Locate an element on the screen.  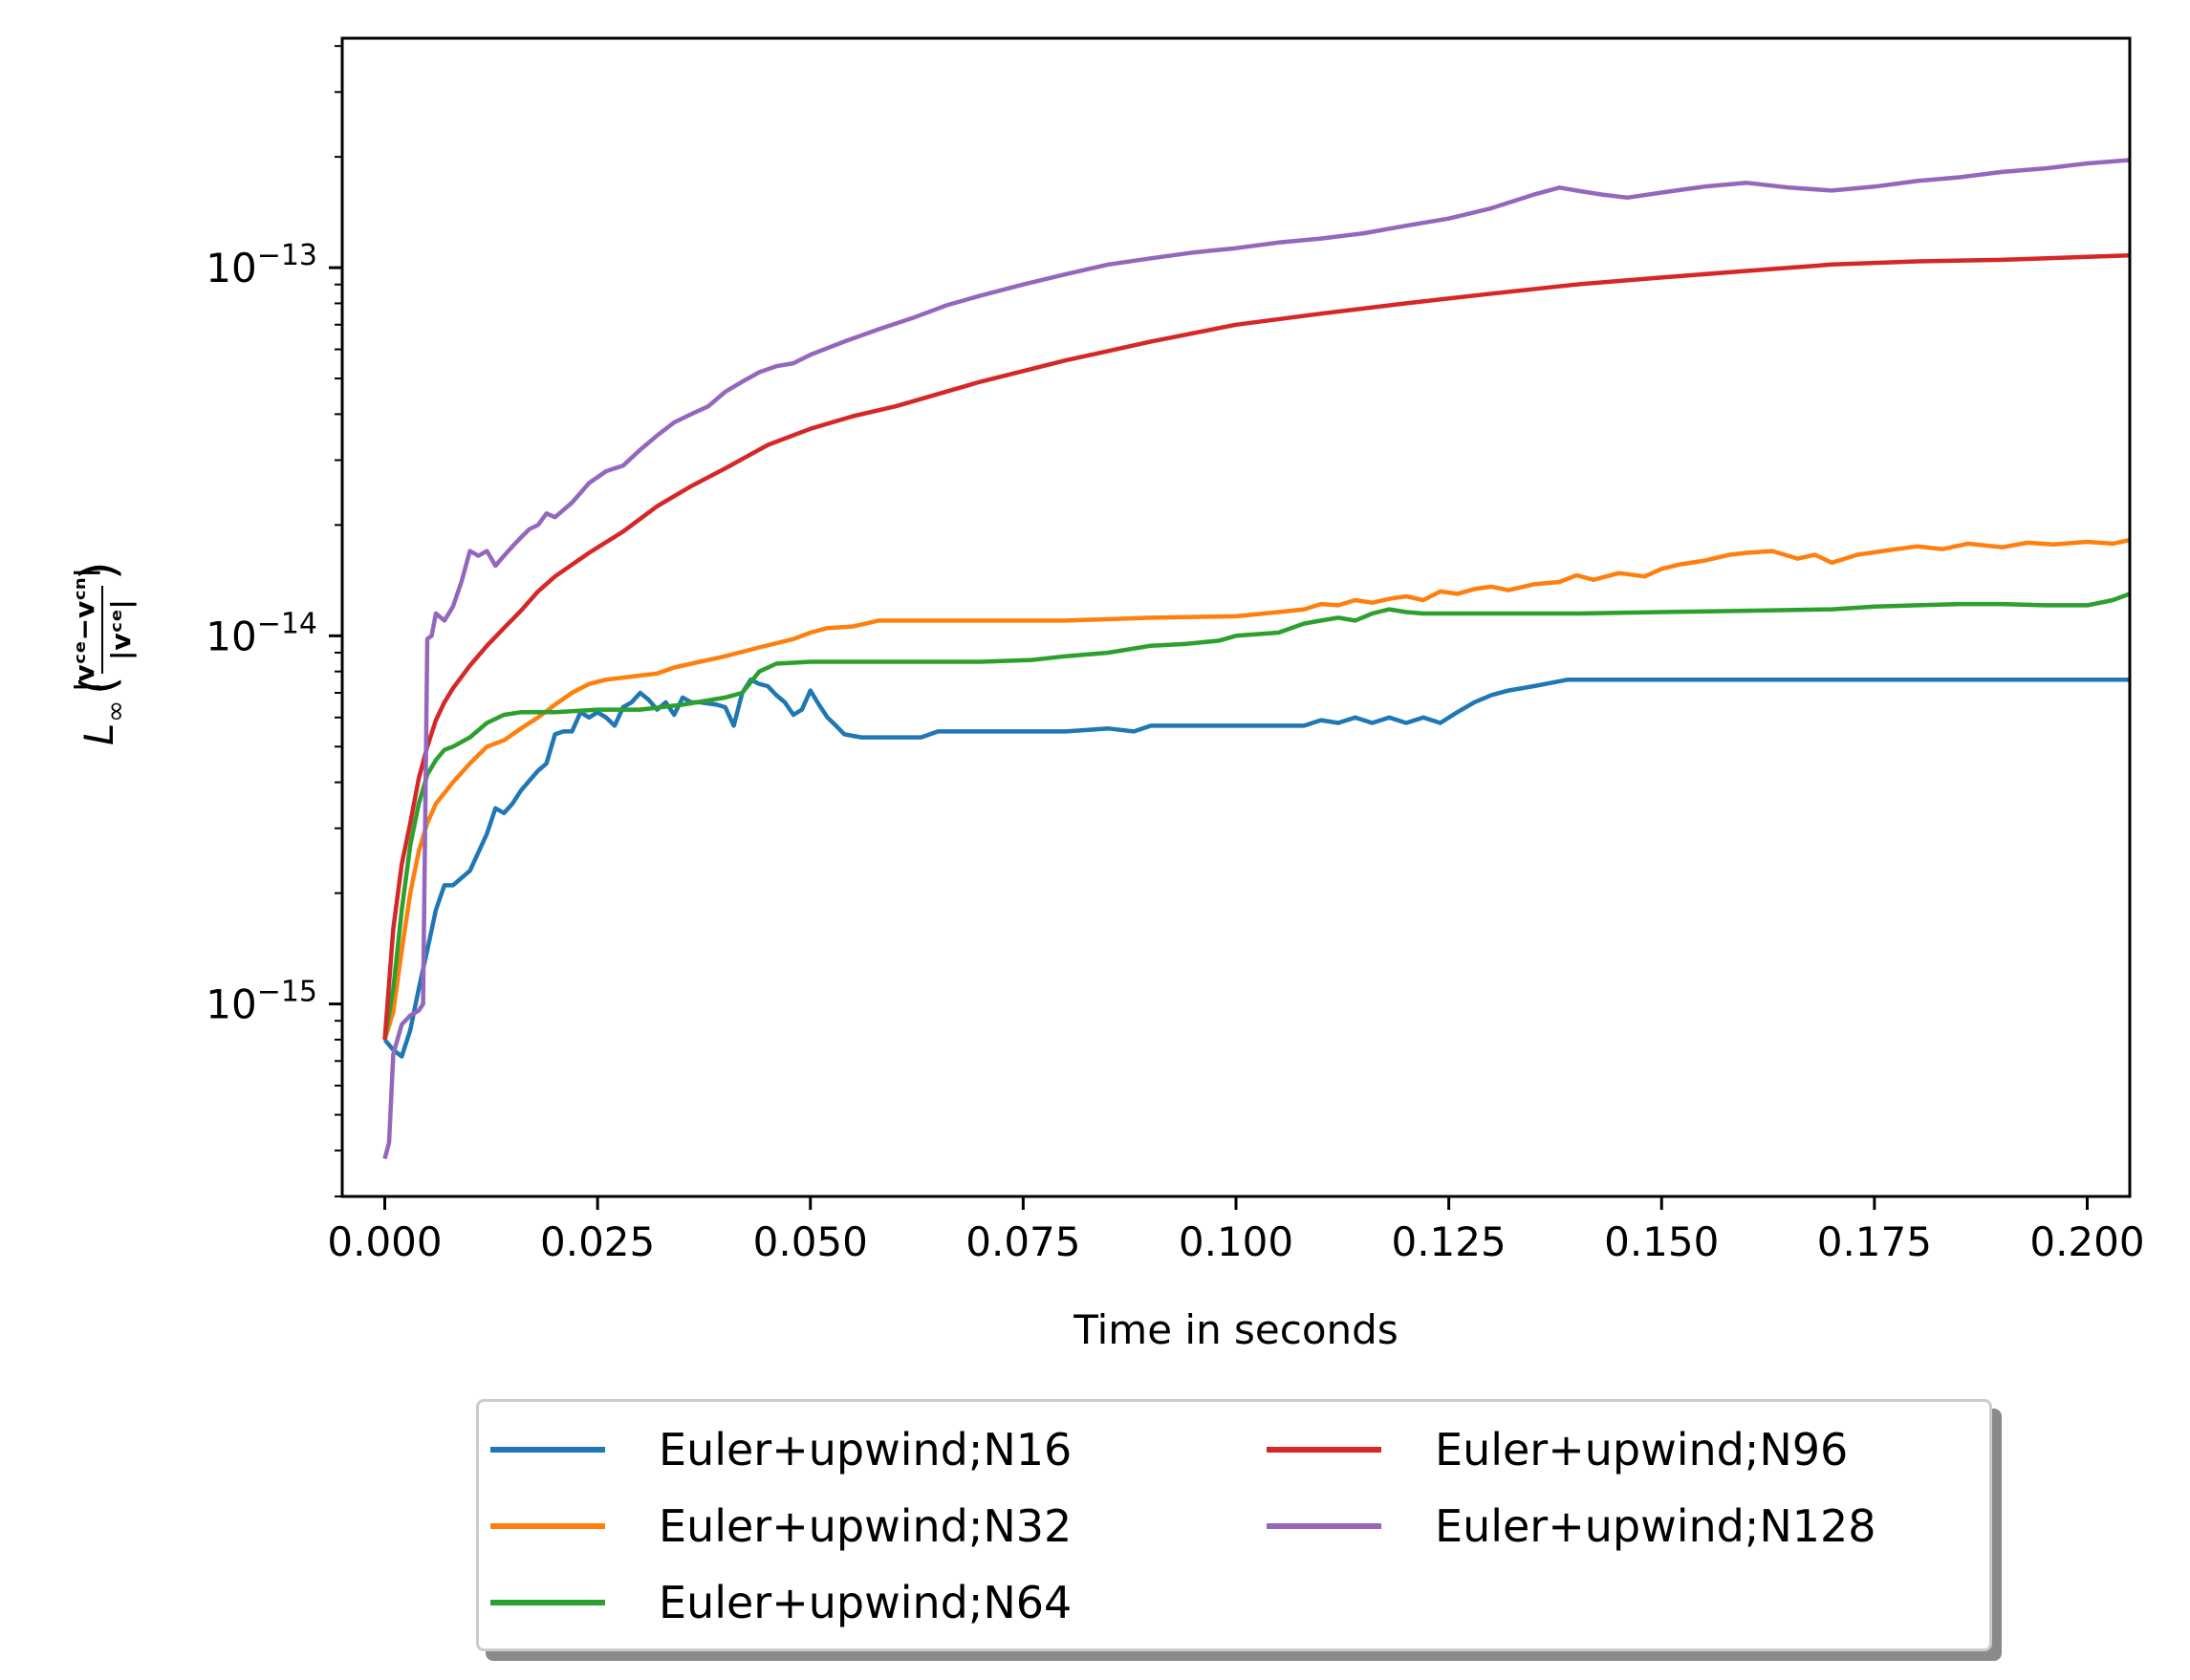
y-axis-label-close-paren: ) is located at coordinates (98, 571).